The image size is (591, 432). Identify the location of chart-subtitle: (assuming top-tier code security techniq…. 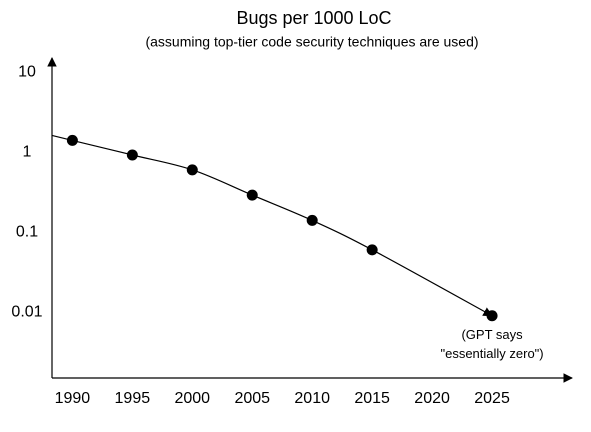
(311, 42).